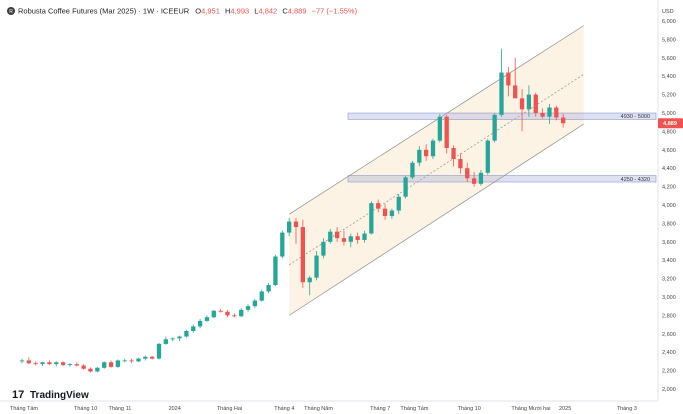  I want to click on last-price-box, so click(670, 123).